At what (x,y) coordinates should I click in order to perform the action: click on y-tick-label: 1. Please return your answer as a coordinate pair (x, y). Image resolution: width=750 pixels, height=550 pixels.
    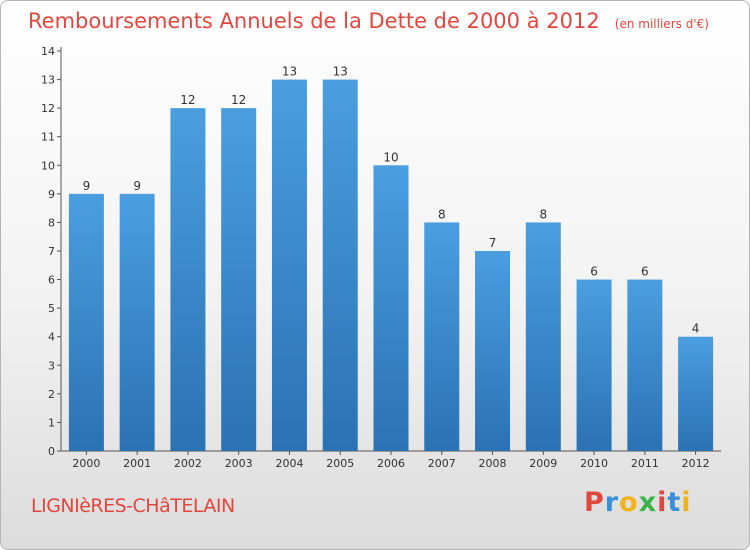
    Looking at the image, I should click on (51, 422).